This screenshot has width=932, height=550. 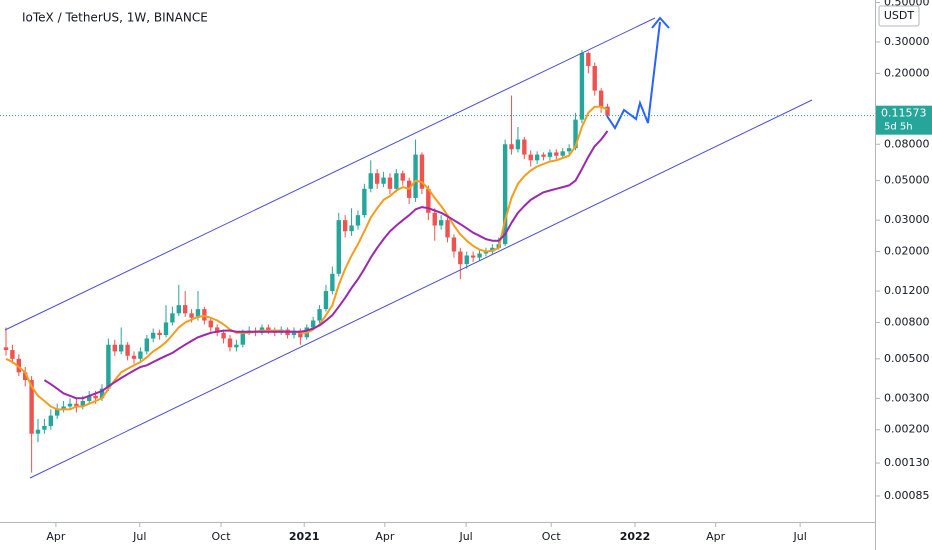 I want to click on chart-title: IoTeX / TetherUS, 1W, BINANCE, so click(x=115, y=18).